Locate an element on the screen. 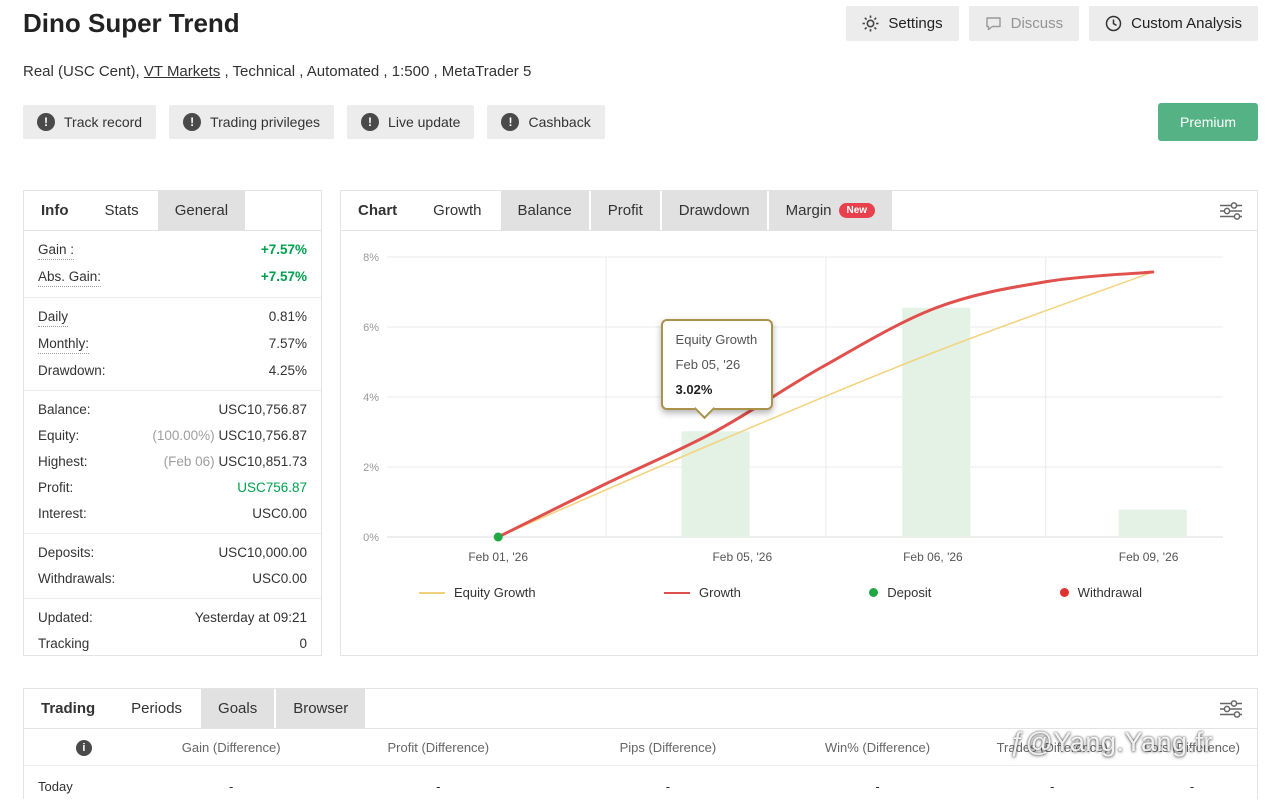 The image size is (1280, 800). legend-item-equity-growth: Equity Growth is located at coordinates (477, 592).